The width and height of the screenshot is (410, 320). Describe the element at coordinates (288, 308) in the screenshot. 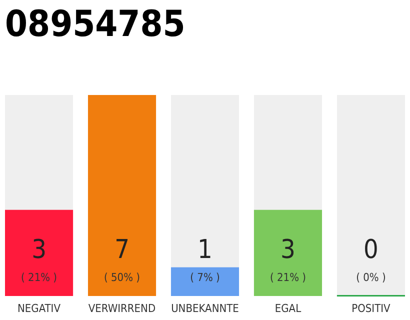

I see `x-tick-label: EGAL` at that location.